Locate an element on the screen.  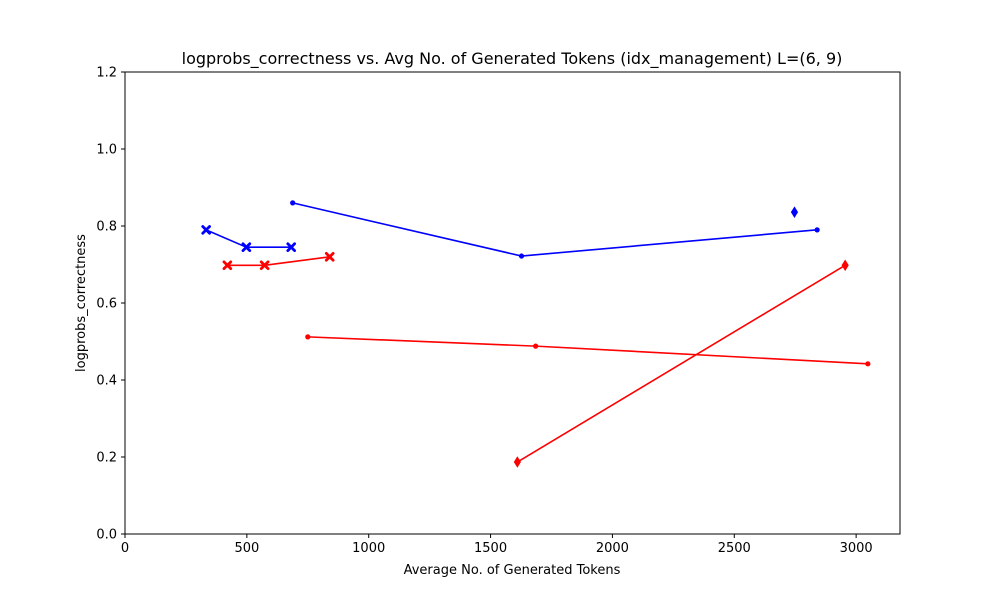
y-tick-label: 1.0 is located at coordinates (106, 150).